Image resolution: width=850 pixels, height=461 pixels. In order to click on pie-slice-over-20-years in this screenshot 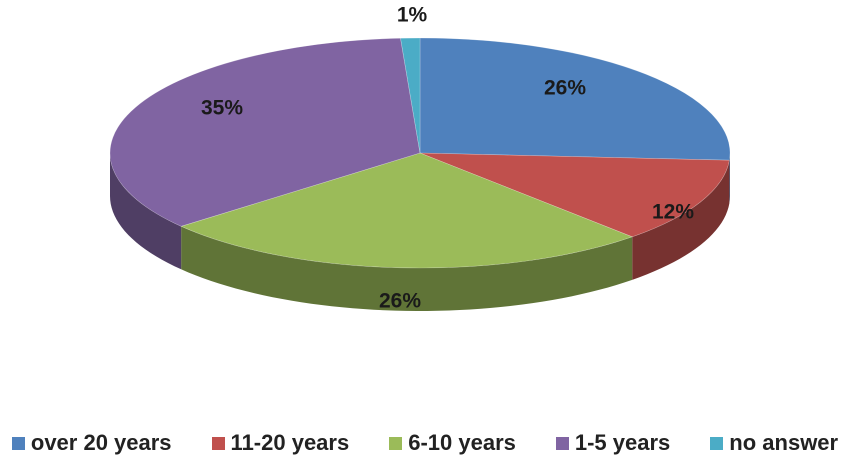, I will do `click(575, 99)`.